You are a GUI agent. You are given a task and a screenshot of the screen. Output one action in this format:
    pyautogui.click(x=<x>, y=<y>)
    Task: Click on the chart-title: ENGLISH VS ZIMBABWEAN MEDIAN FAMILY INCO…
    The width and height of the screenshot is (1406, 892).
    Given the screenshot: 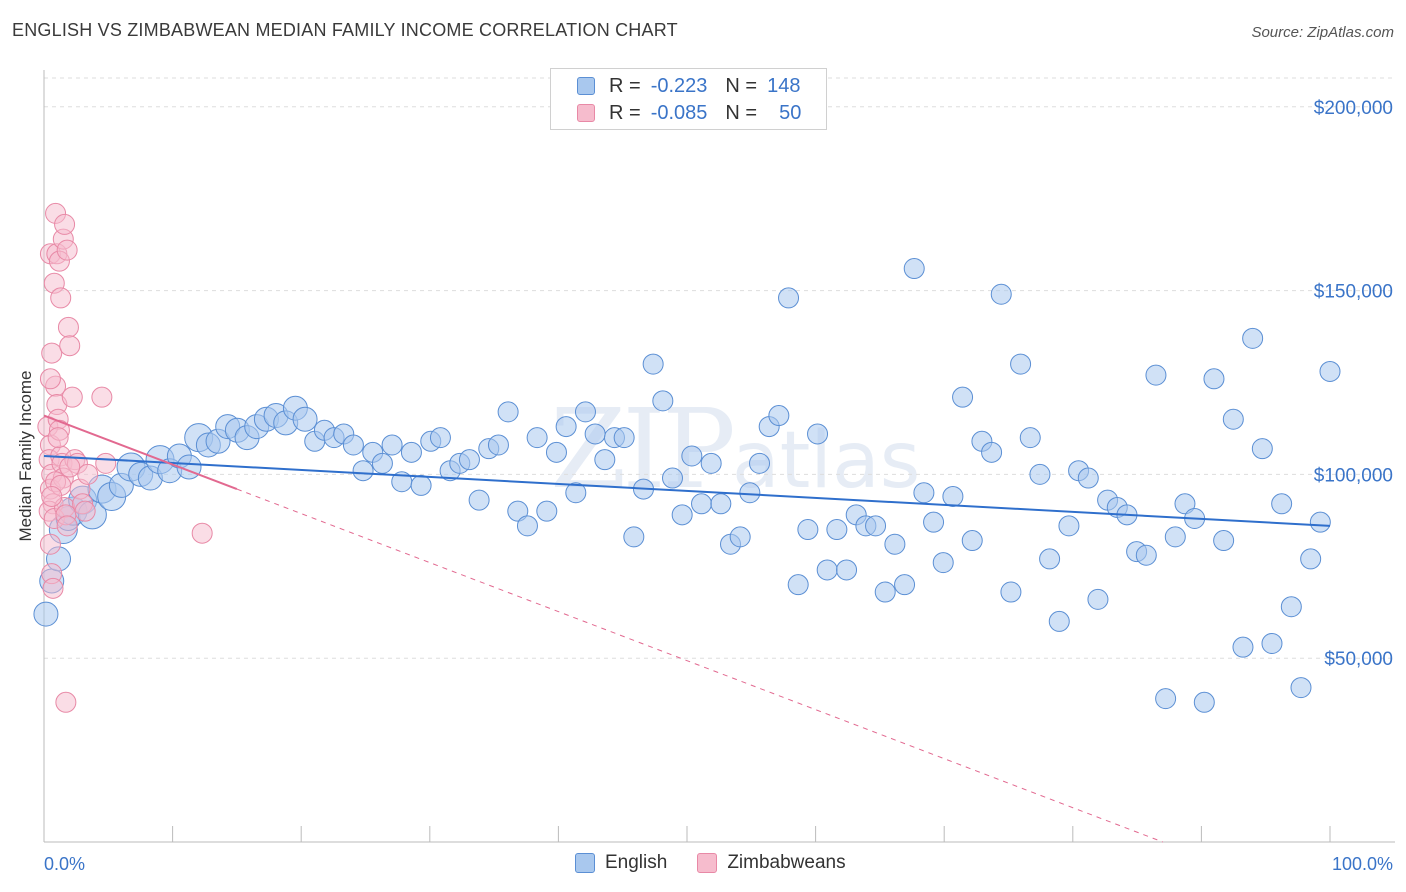 What is the action you would take?
    pyautogui.click(x=345, y=30)
    